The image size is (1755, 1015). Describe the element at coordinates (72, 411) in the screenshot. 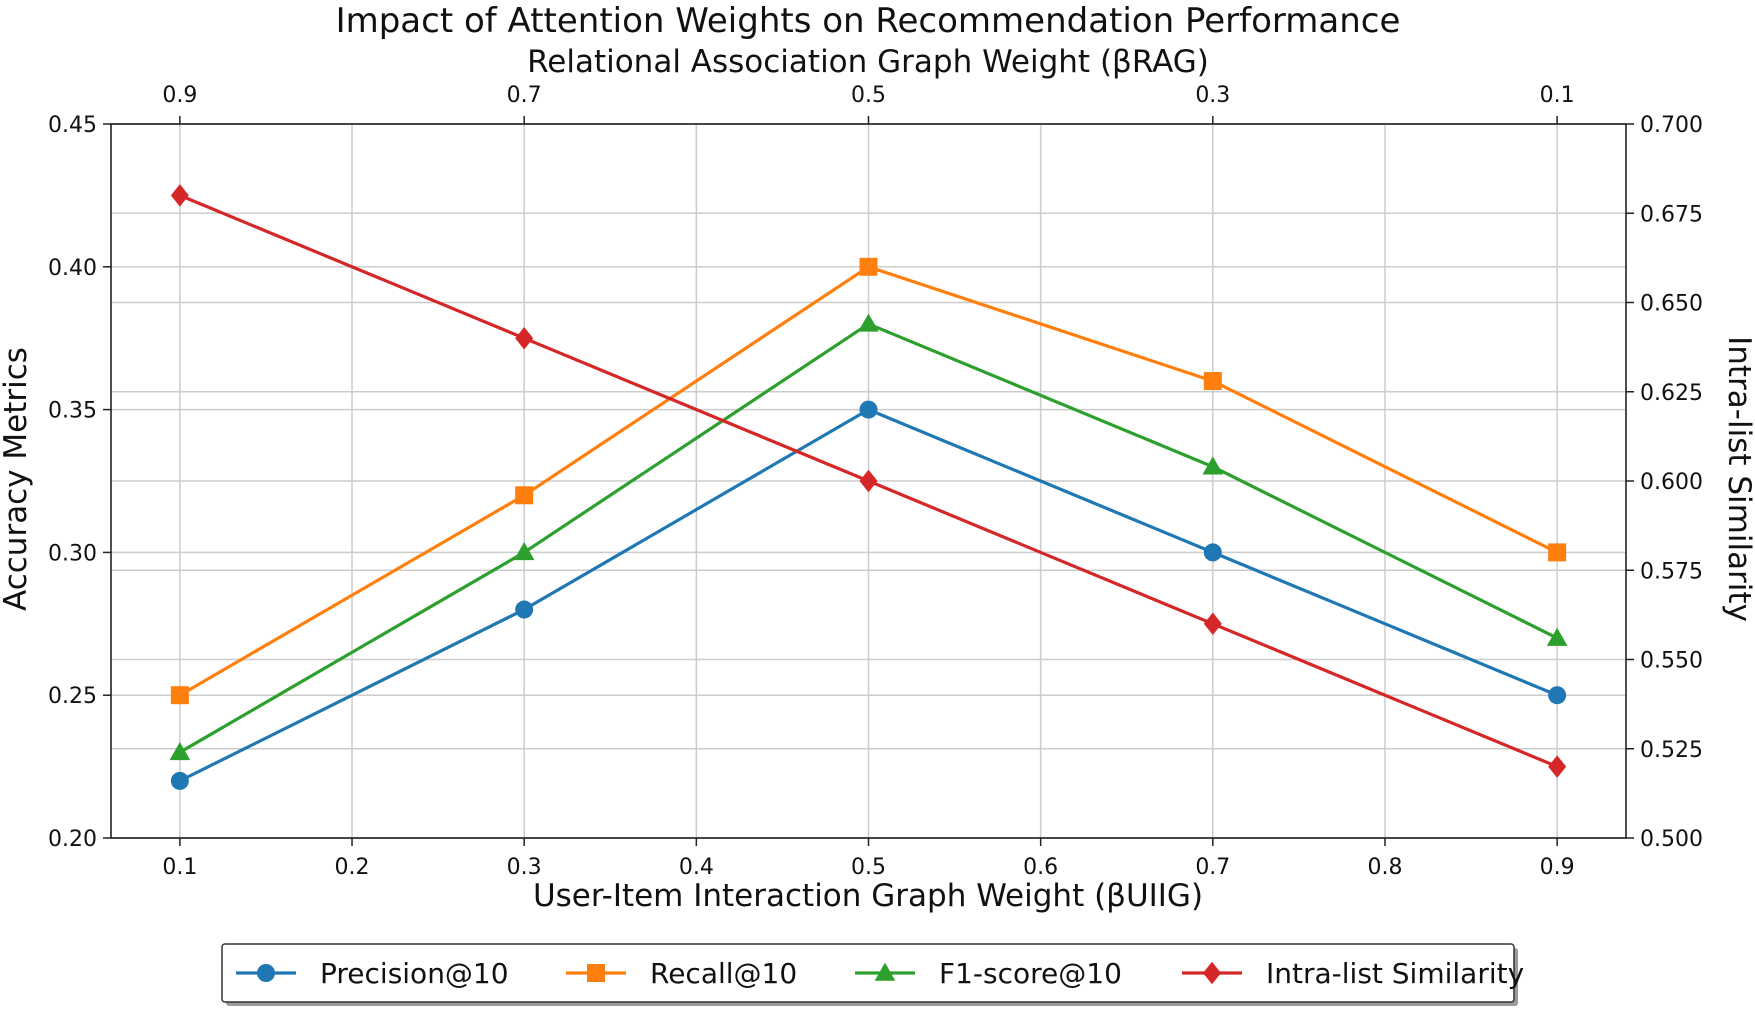

I see `y-tick-label: 0.35` at that location.